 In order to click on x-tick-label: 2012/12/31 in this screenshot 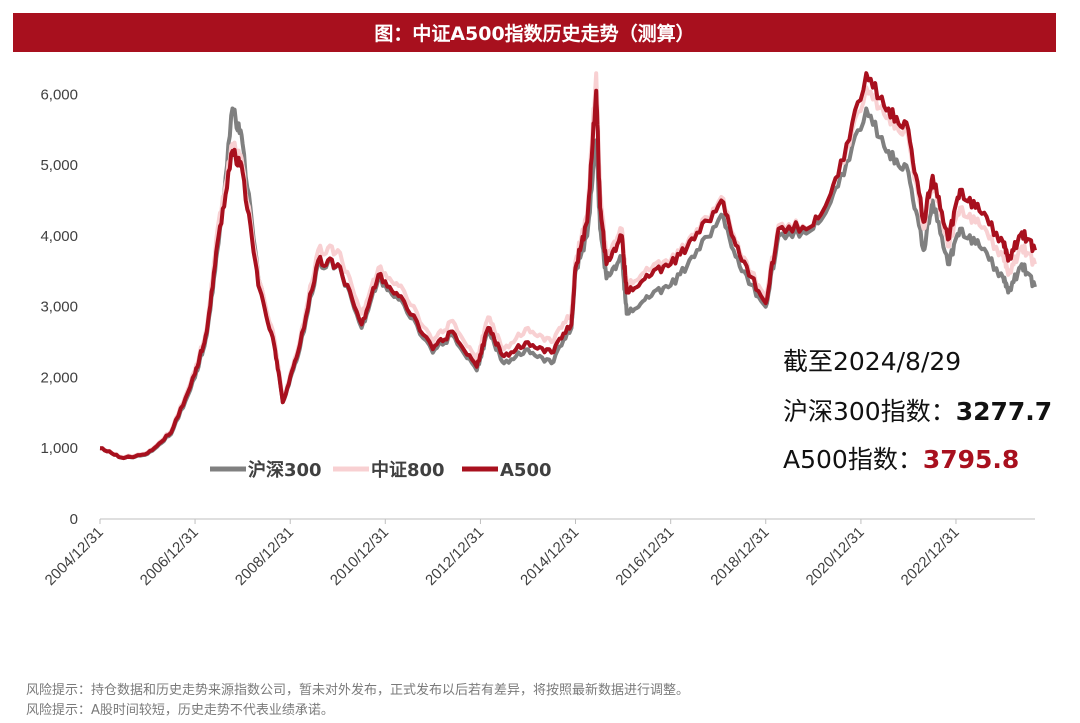, I will do `click(454, 556)`.